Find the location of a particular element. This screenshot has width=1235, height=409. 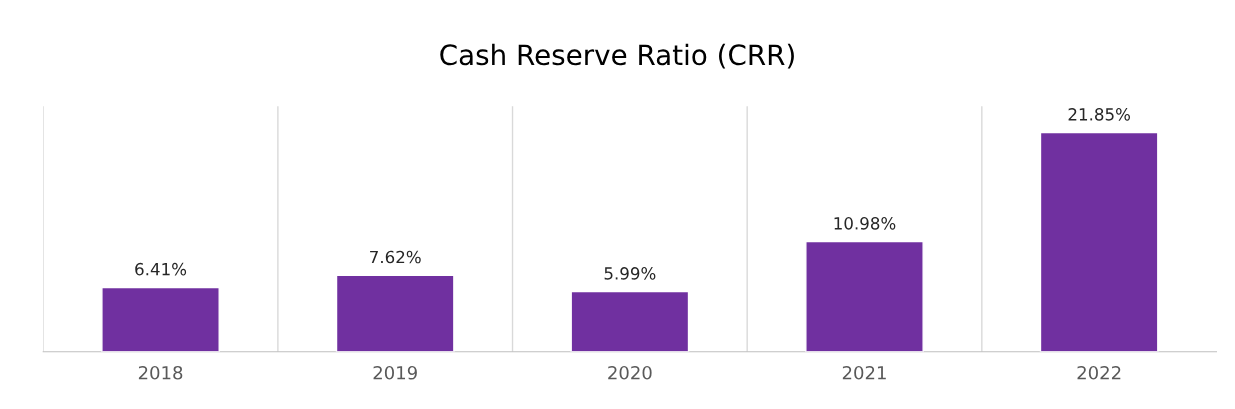

data-label: 21.85% is located at coordinates (1099, 114).